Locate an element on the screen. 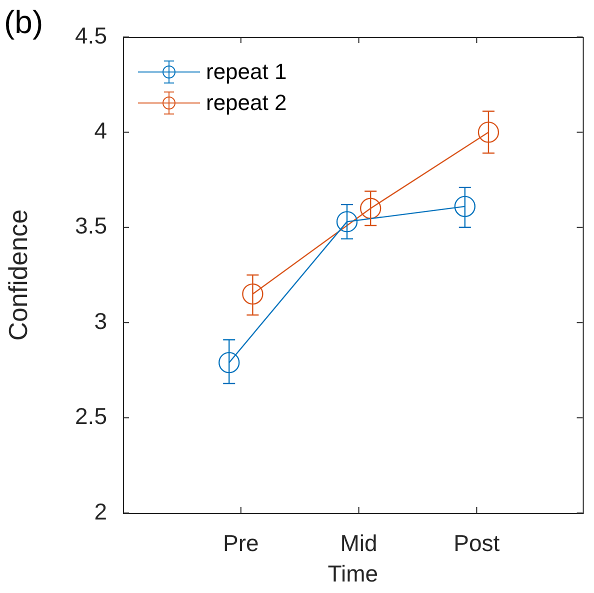 This screenshot has height=593, width=594. y-tick-label: 4.5 is located at coordinates (91, 35).